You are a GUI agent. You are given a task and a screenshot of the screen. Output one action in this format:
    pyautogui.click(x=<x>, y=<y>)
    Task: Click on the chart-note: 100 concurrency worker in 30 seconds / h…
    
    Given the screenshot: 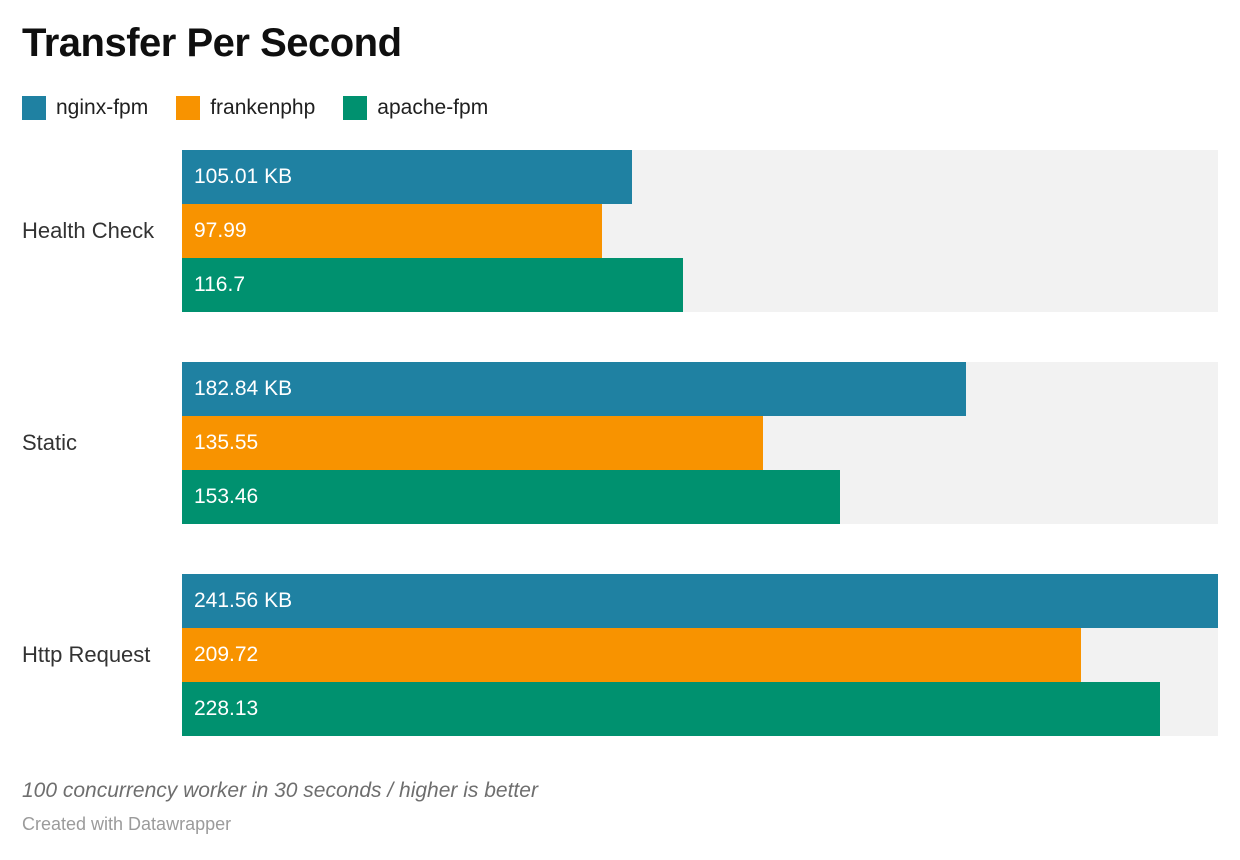 What is the action you would take?
    pyautogui.click(x=280, y=790)
    